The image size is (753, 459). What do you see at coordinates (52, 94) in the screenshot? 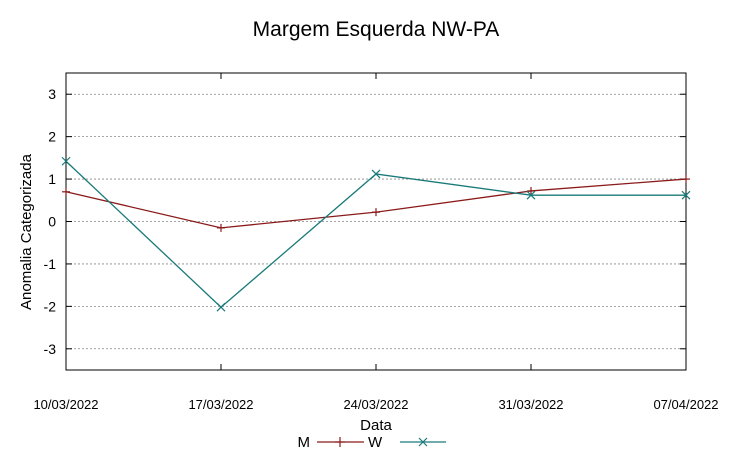
I see `y-tick-label: 3` at bounding box center [52, 94].